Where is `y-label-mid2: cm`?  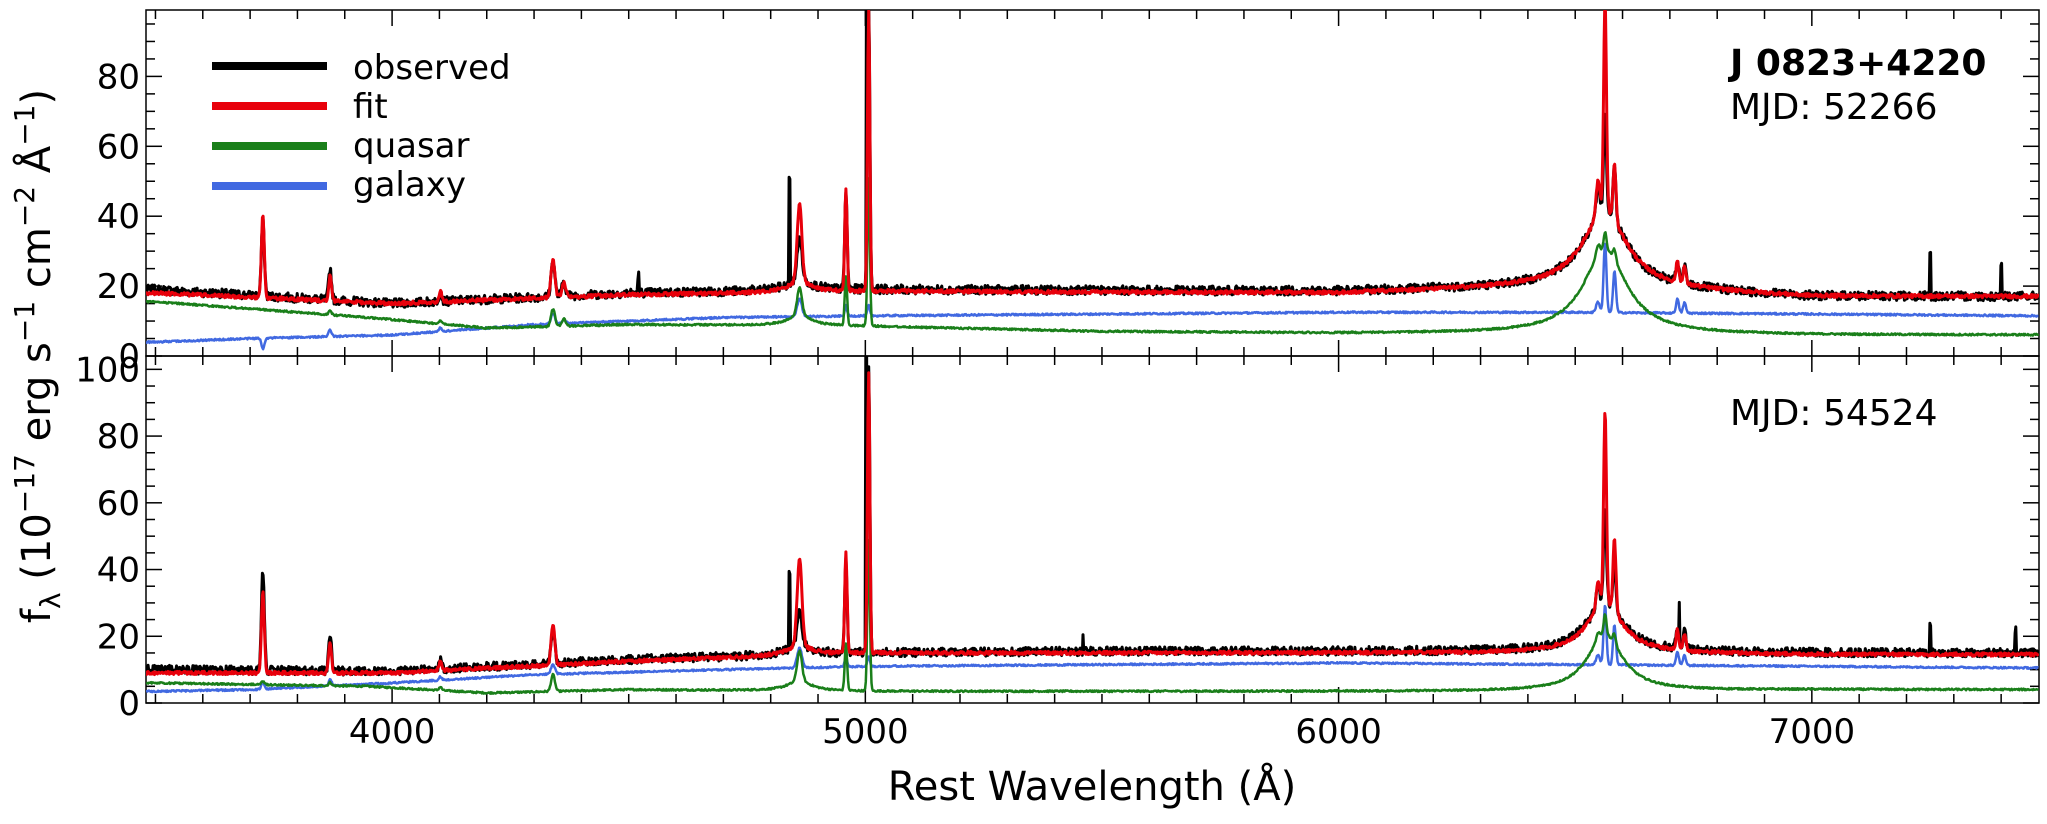
y-label-mid2: cm is located at coordinates (37, 264).